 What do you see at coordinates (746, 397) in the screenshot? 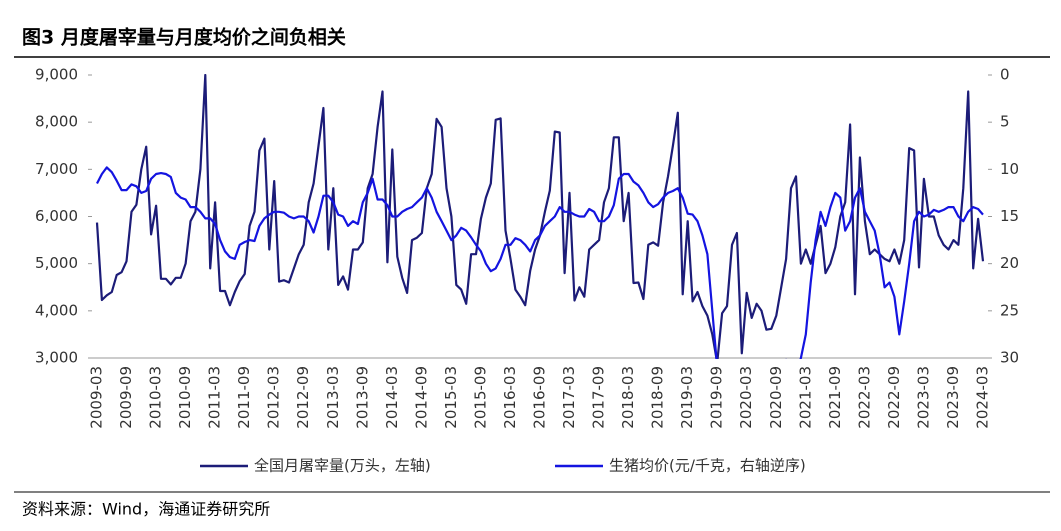
I see `x-tick-label: 2020-03` at bounding box center [746, 397].